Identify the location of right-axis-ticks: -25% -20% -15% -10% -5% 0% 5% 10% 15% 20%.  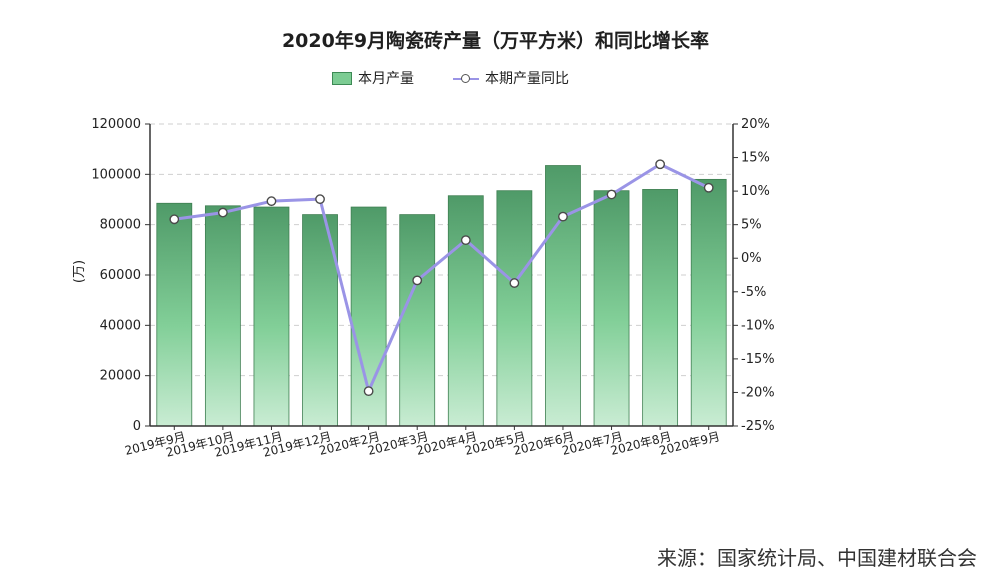
(754, 275).